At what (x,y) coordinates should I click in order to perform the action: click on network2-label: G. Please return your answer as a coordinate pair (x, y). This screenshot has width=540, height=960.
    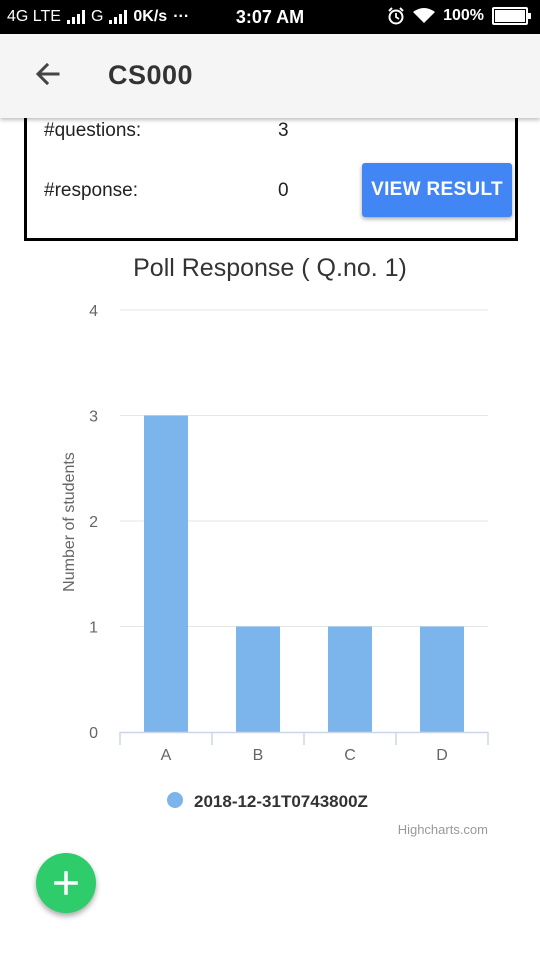
    Looking at the image, I should click on (97, 16).